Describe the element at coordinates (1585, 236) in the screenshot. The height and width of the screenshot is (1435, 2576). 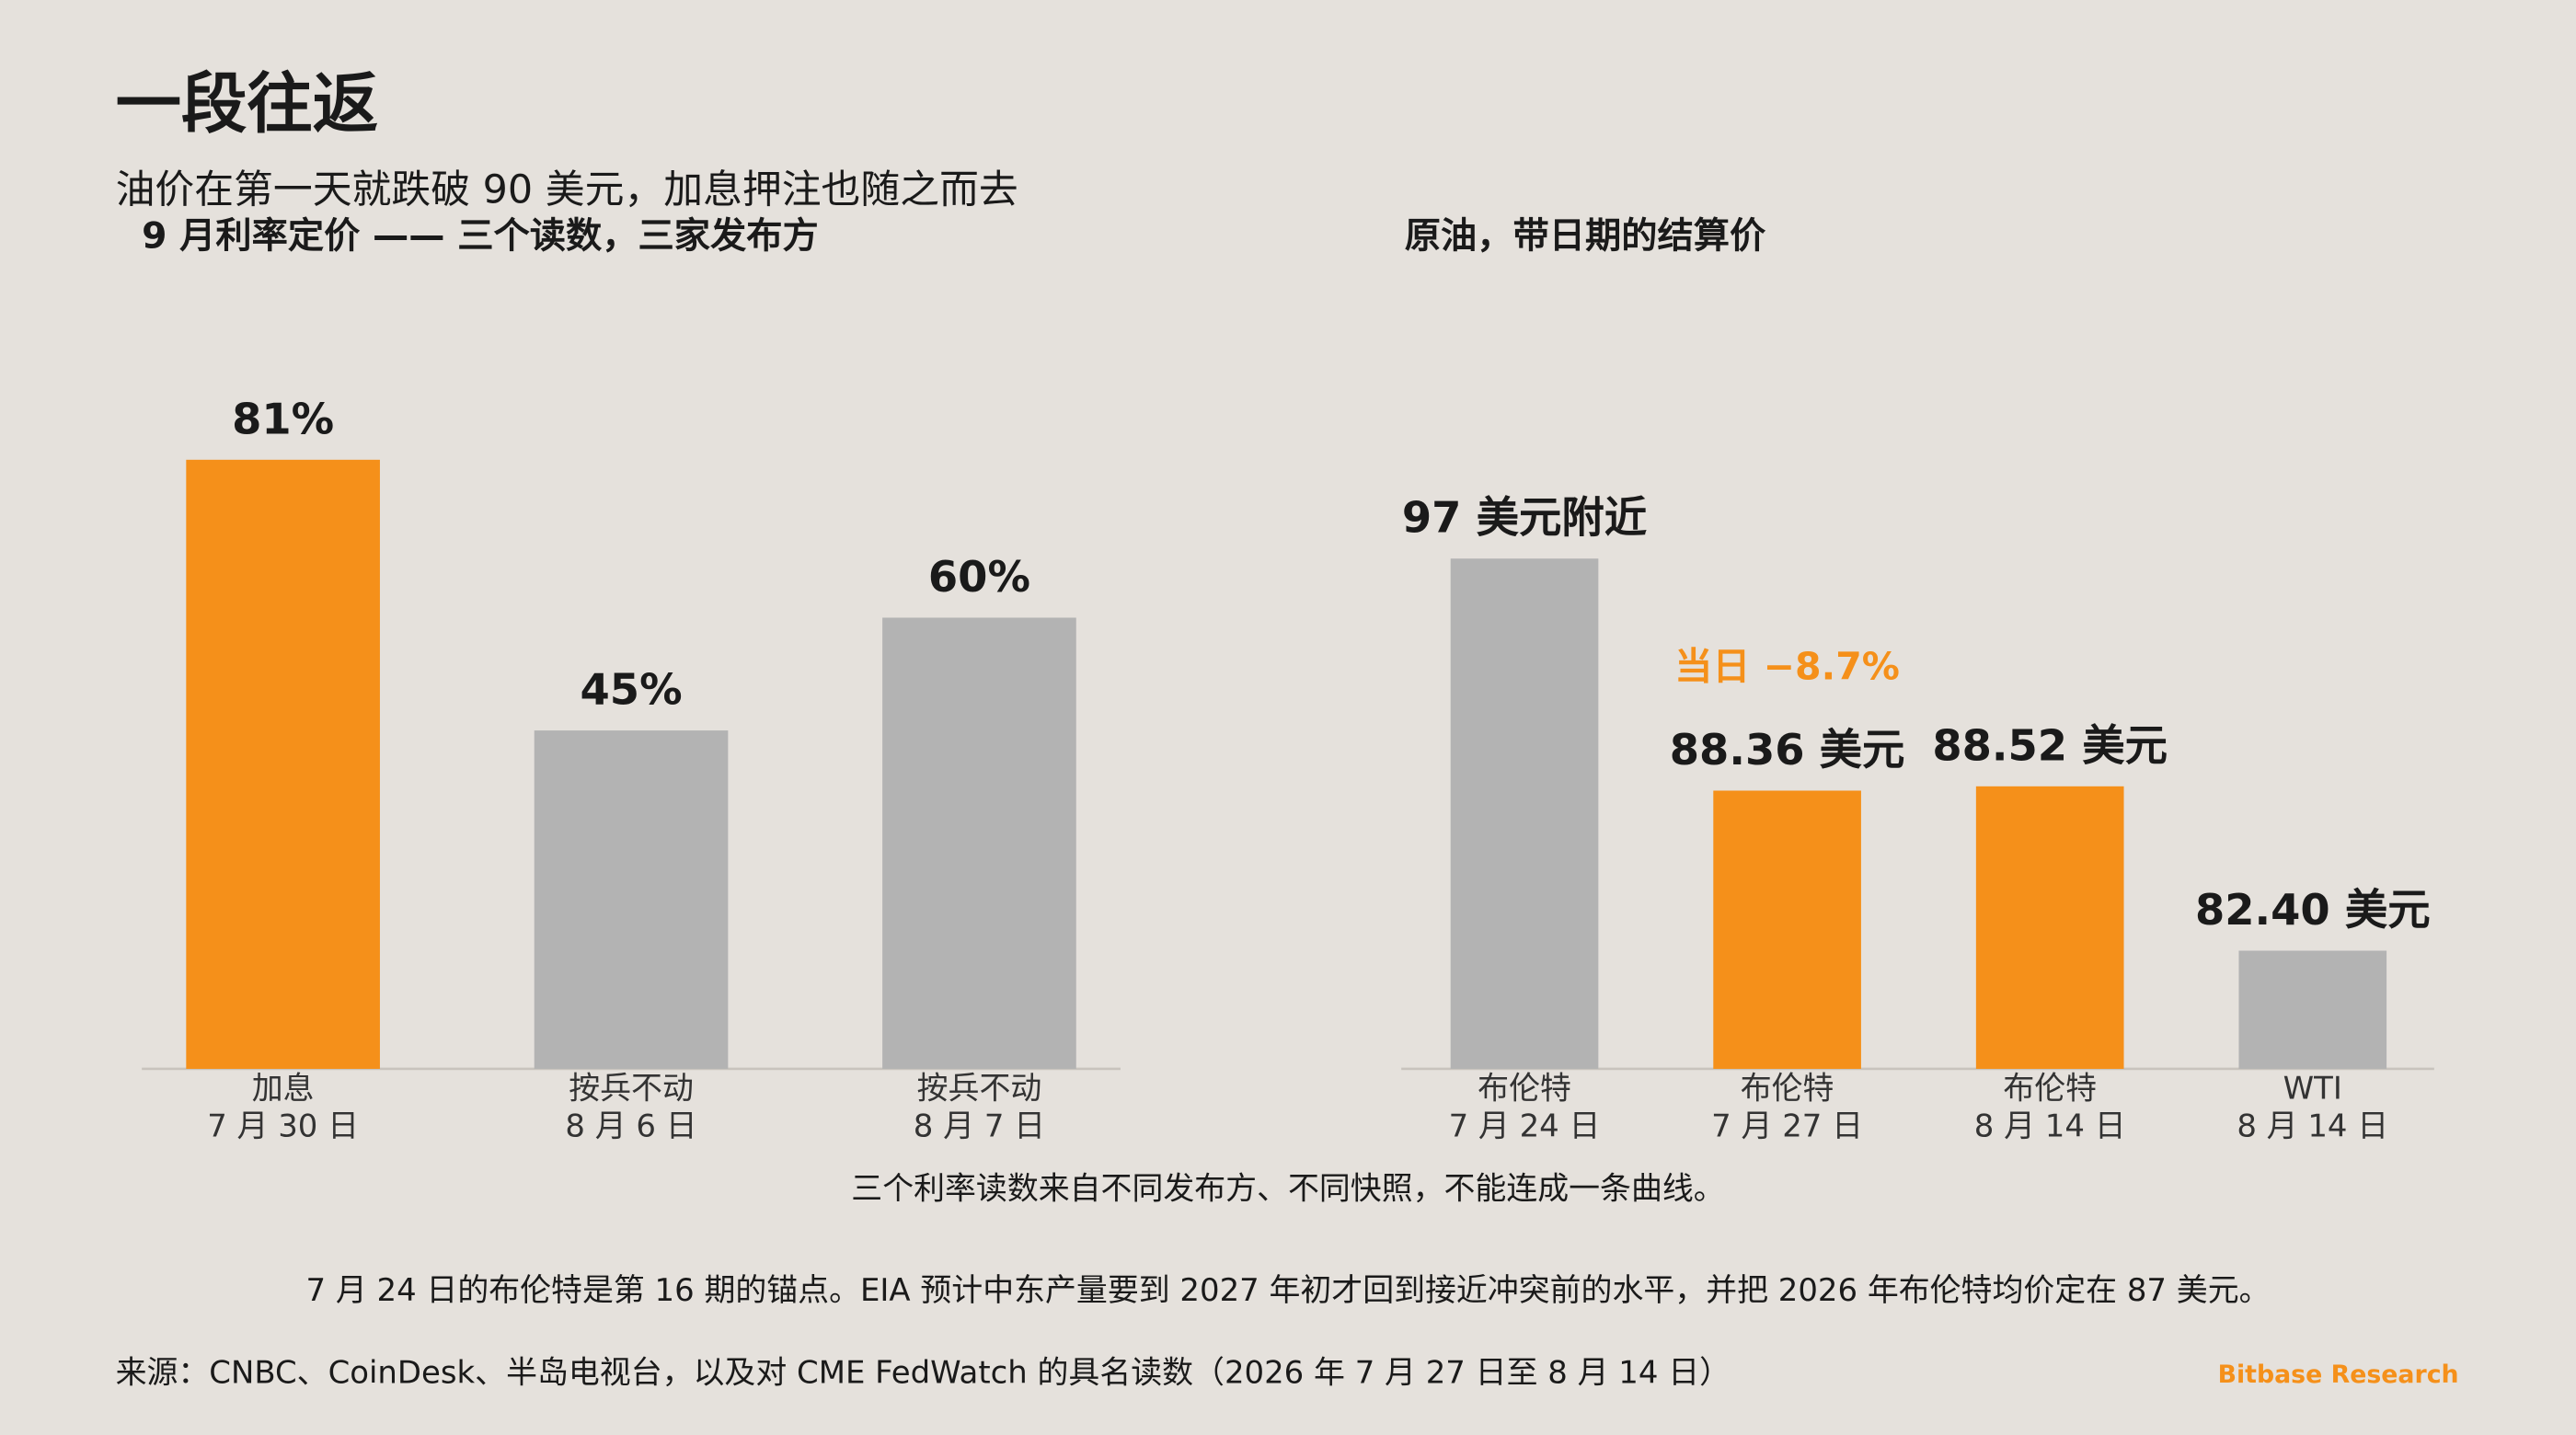
I see `chart-title: 原油，带日期的结算价` at that location.